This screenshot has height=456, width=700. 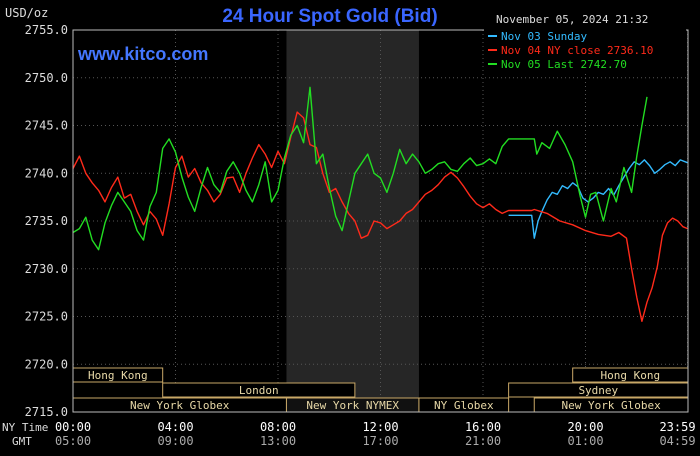 I want to click on session-label: New York NYMEX, so click(x=352, y=405).